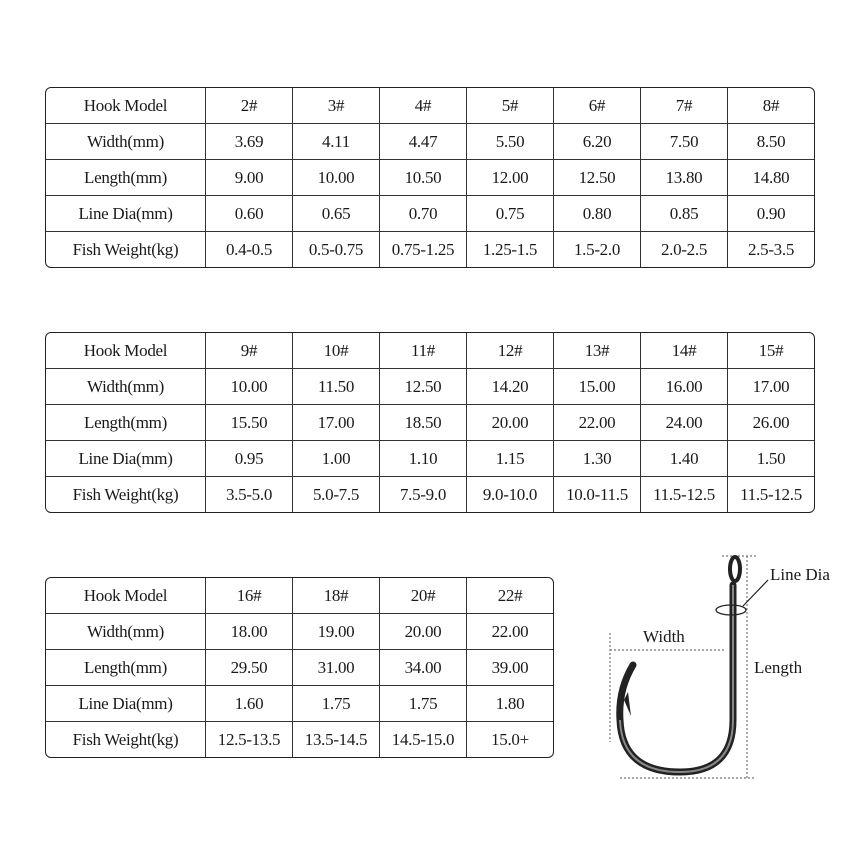 This screenshot has height=850, width=850. What do you see at coordinates (423, 177) in the screenshot?
I see `table-cell: 10.50` at bounding box center [423, 177].